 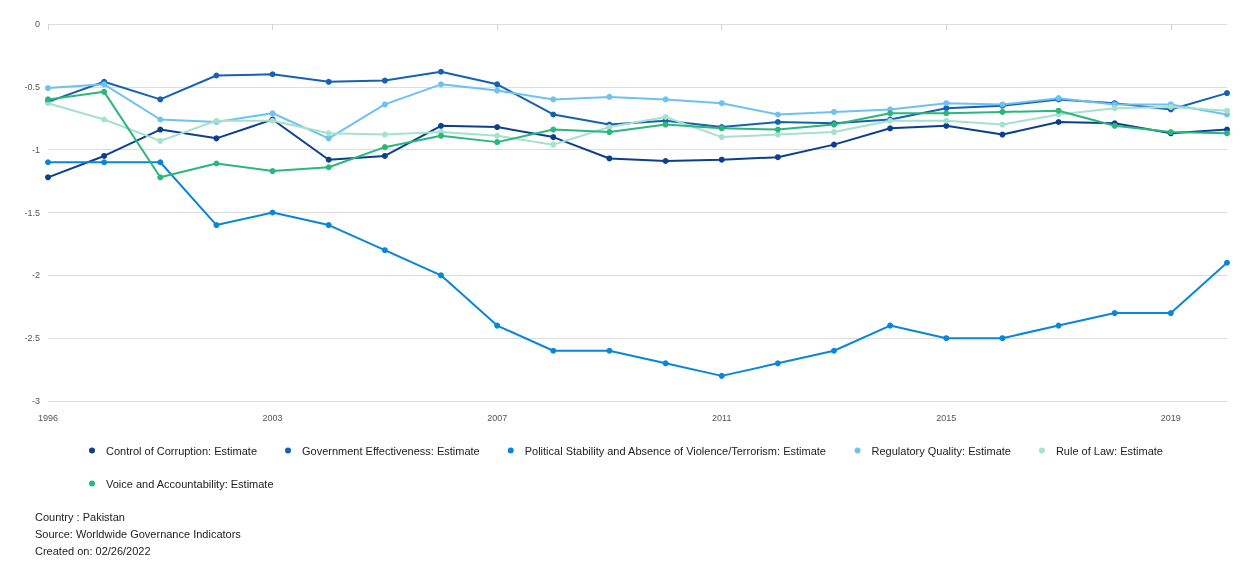 What do you see at coordinates (32, 338) in the screenshot?
I see `y-tick-label: -2.5` at bounding box center [32, 338].